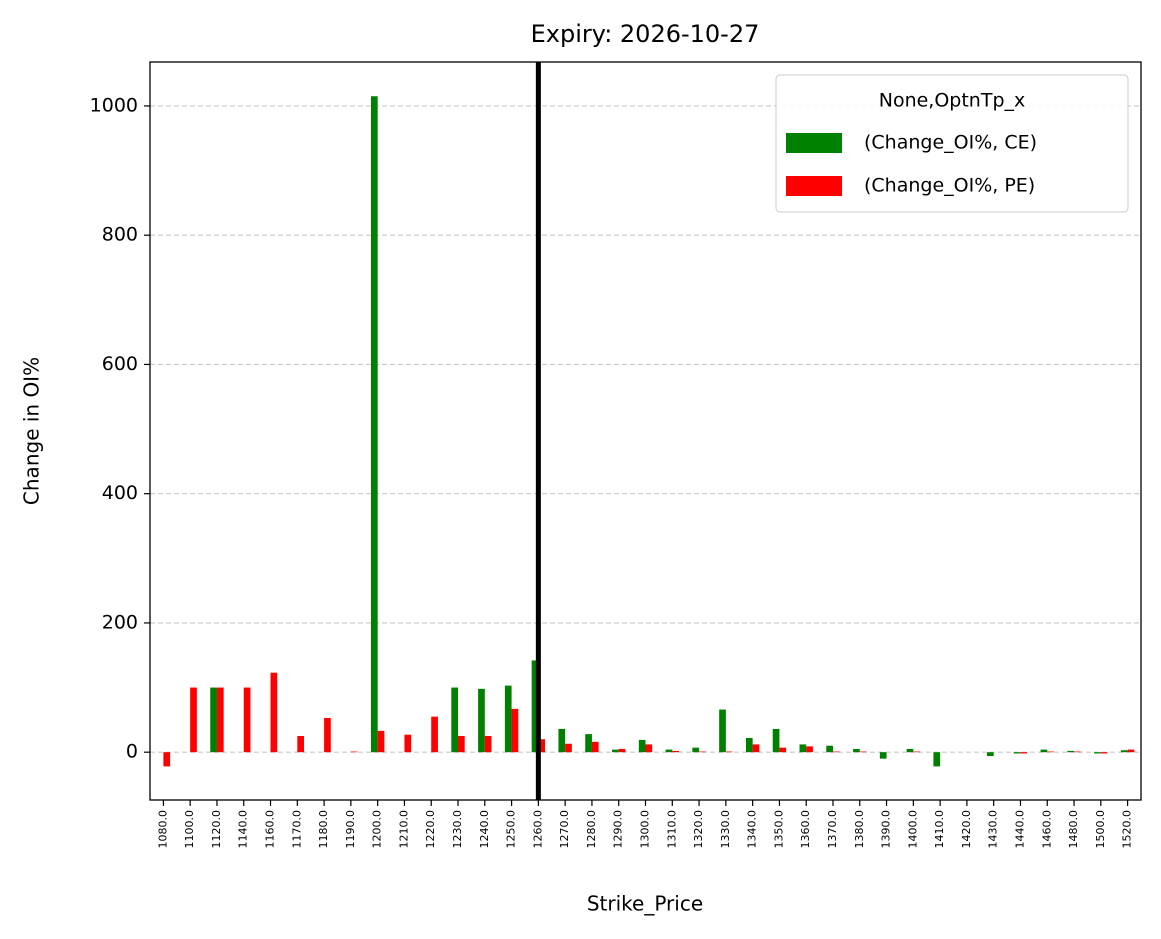 Image resolution: width=1161 pixels, height=939 pixels. What do you see at coordinates (216, 829) in the screenshot?
I see `x-tick-label: 1120.0` at bounding box center [216, 829].